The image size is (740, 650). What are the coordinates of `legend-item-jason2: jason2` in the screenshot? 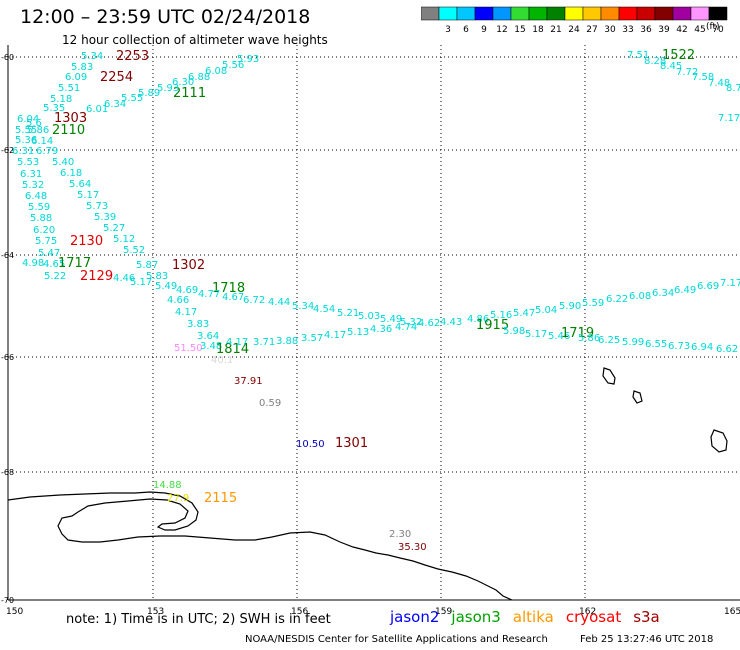 It's located at (415, 617).